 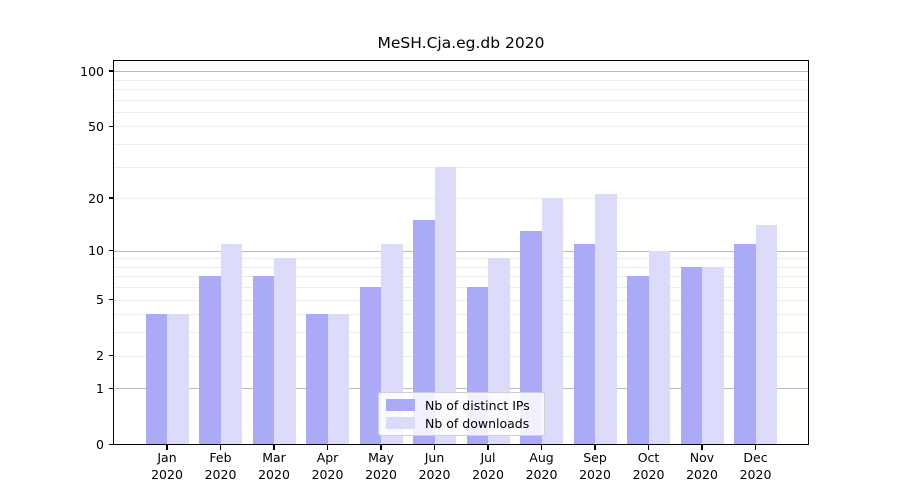 What do you see at coordinates (100, 388) in the screenshot?
I see `y-tick-label: 1` at bounding box center [100, 388].